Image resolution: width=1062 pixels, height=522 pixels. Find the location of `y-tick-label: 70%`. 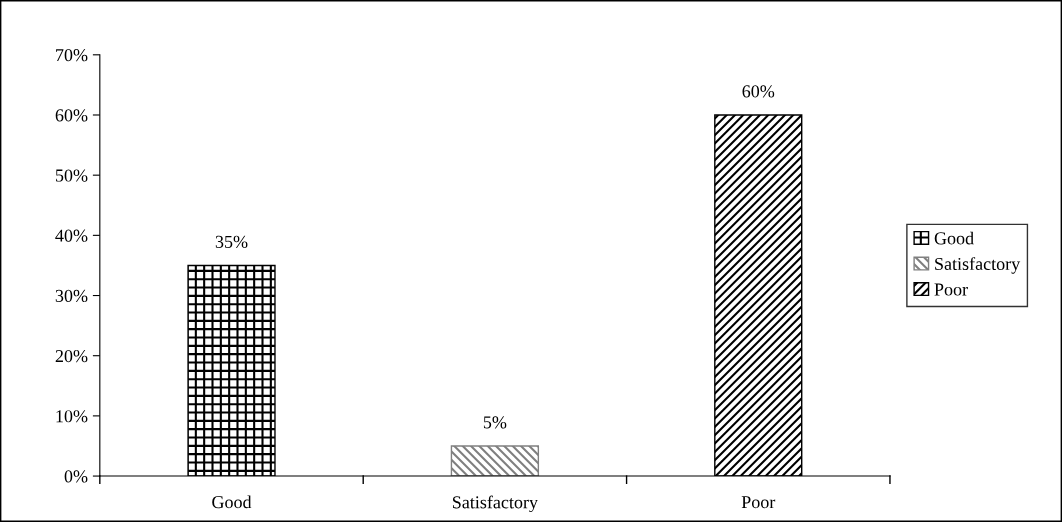

y-tick-label: 70% is located at coordinates (72, 55).